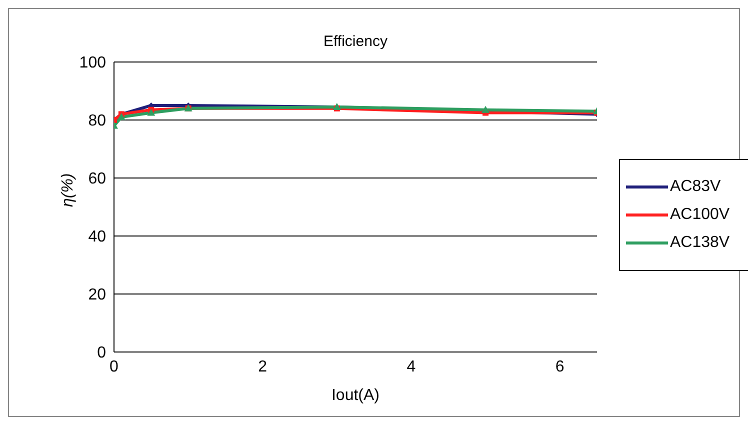  I want to click on legend-label: AC100V, so click(700, 215).